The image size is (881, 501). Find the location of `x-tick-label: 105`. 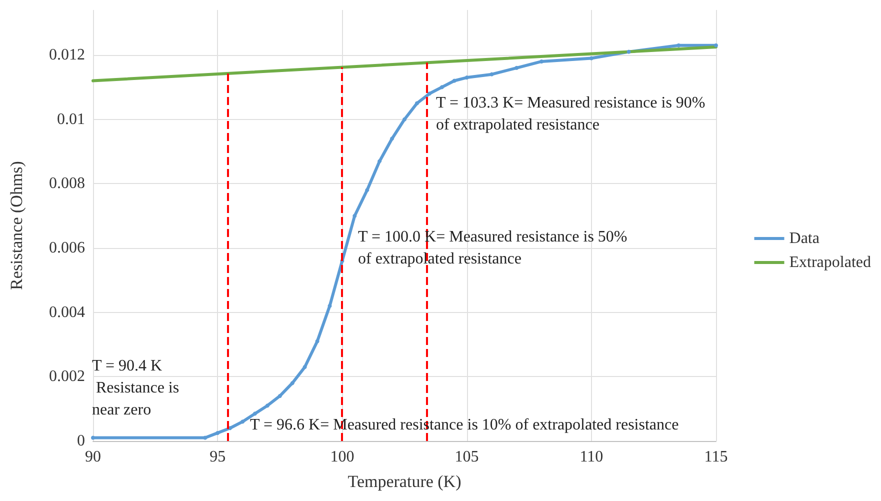

x-tick-label: 105 is located at coordinates (466, 457).